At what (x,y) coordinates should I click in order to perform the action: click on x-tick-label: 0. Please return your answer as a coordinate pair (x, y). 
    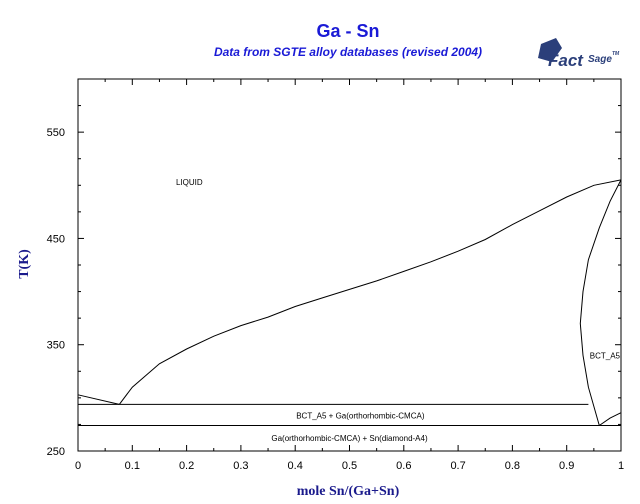
    Looking at the image, I should click on (78, 466).